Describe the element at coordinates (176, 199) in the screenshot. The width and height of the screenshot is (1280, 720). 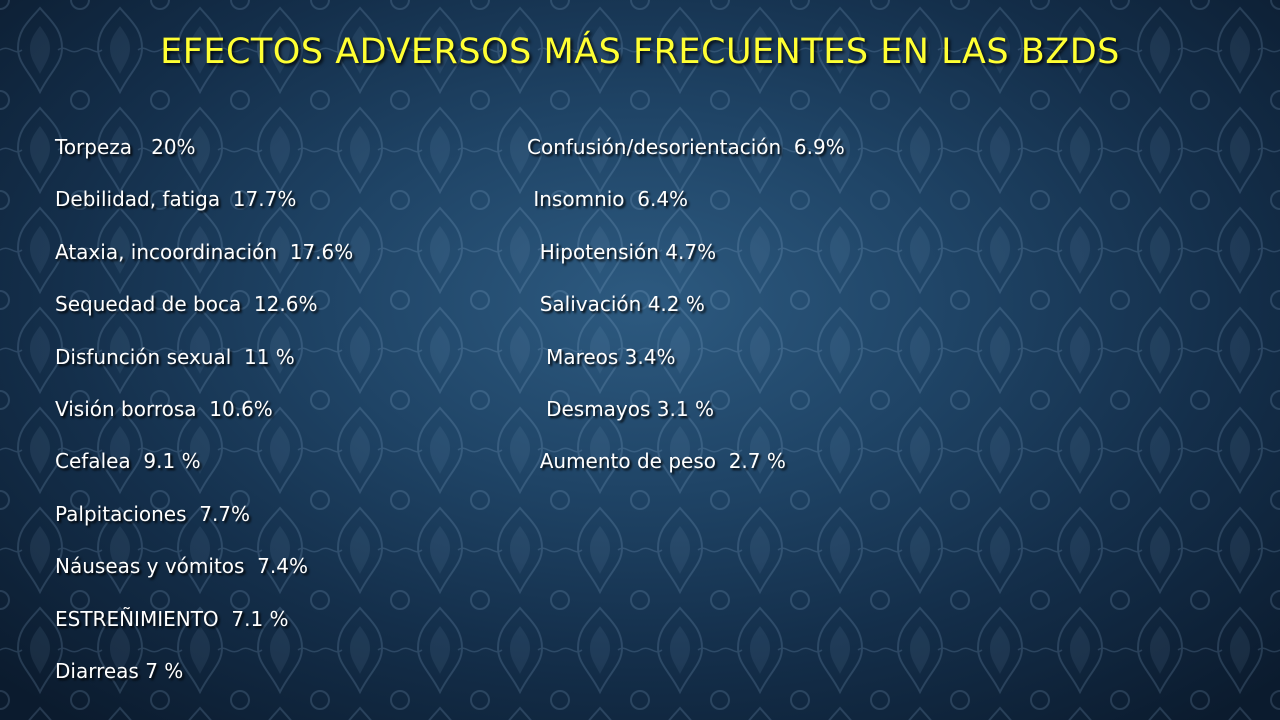
I see `list-item: Debilidad, fatiga 17.7%` at that location.